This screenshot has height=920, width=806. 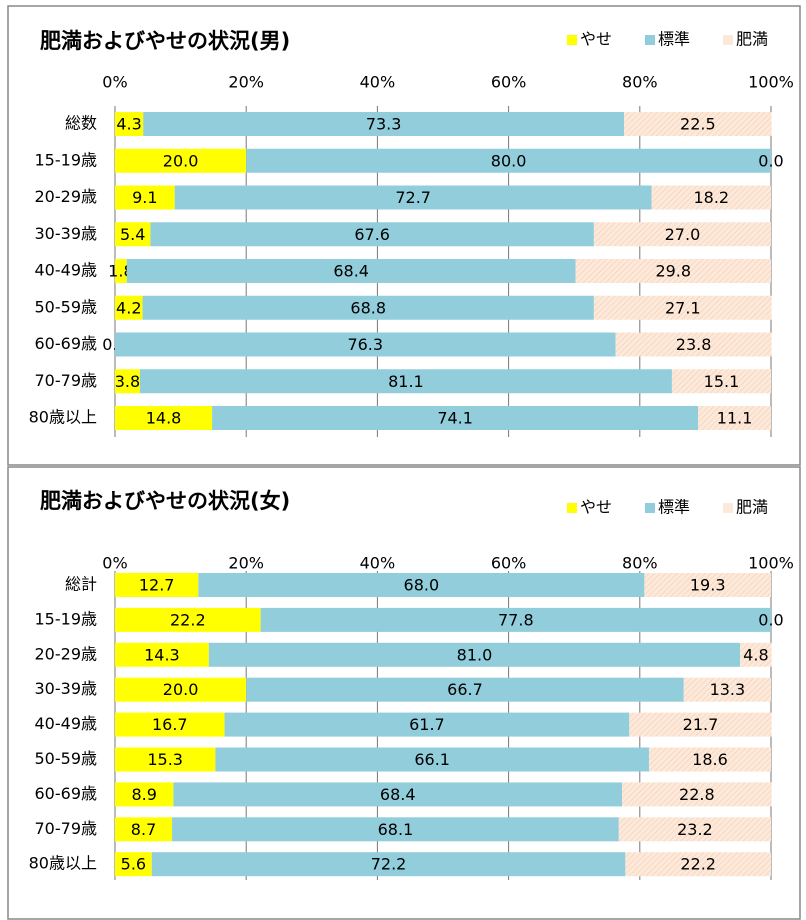 I want to click on y-tick-label: 15-19歳, so click(x=66, y=159).